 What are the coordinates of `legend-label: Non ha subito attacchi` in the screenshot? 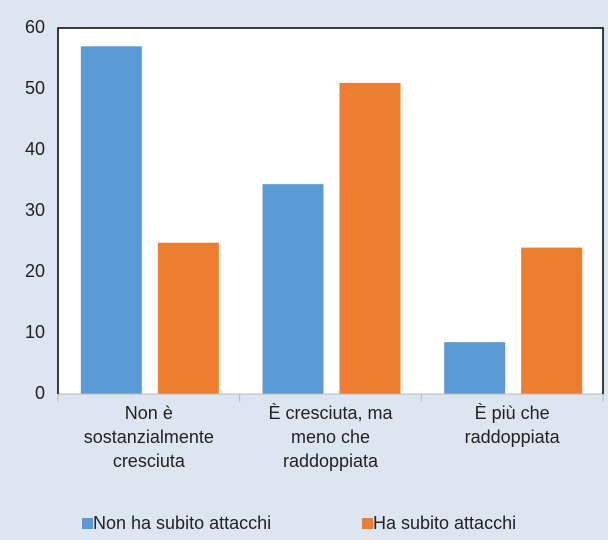 It's located at (182, 523).